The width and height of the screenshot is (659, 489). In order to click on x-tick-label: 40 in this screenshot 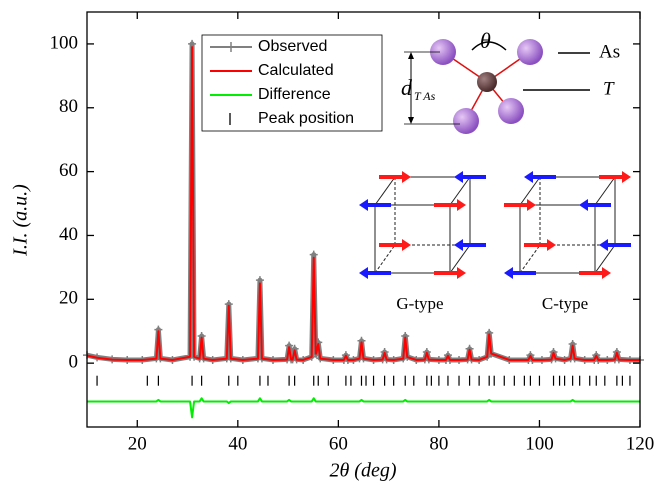, I will do `click(237, 443)`.